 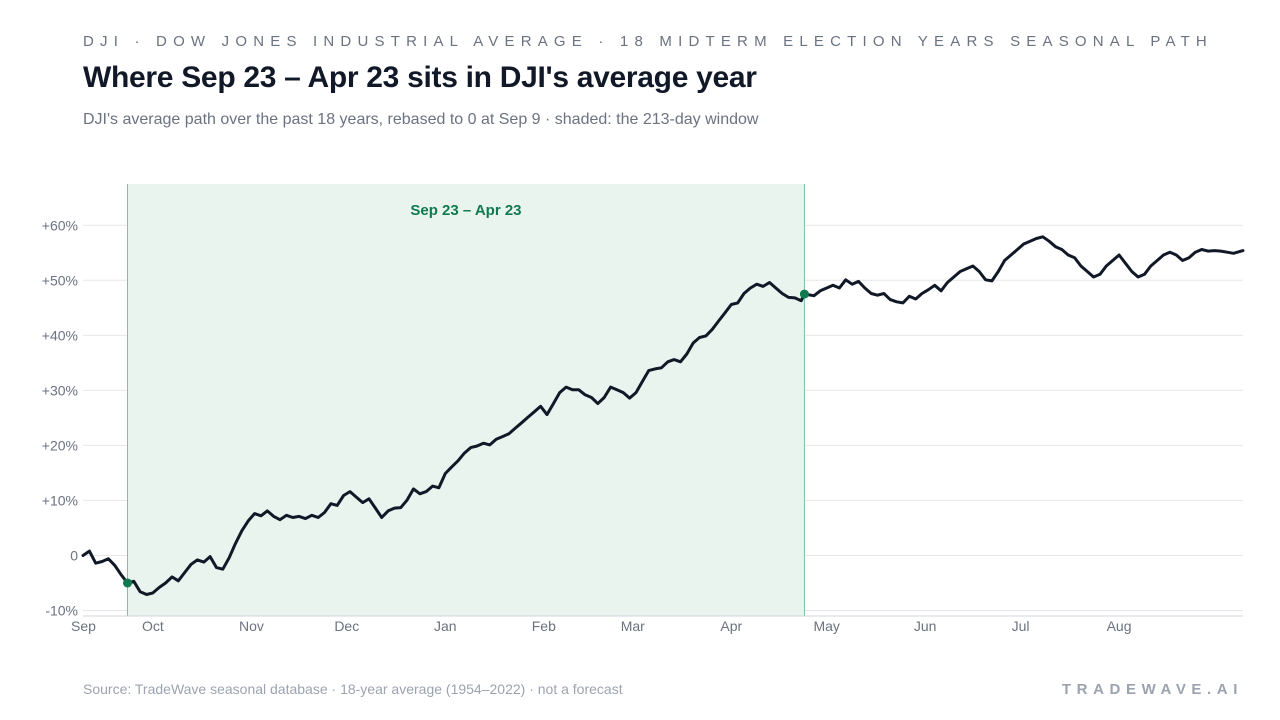 What do you see at coordinates (346, 626) in the screenshot?
I see `x-tick-label: Dec` at bounding box center [346, 626].